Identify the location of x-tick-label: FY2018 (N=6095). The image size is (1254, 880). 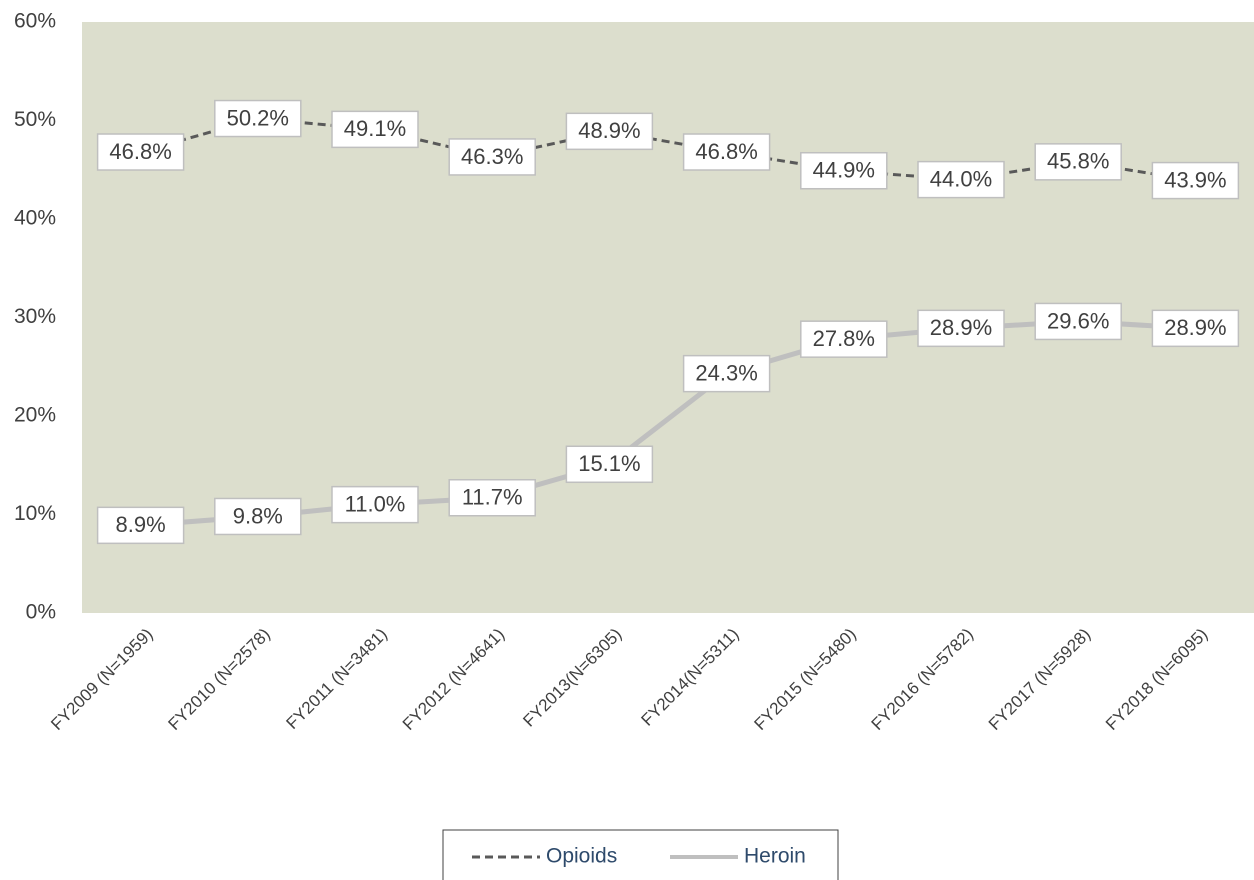
(1156, 679).